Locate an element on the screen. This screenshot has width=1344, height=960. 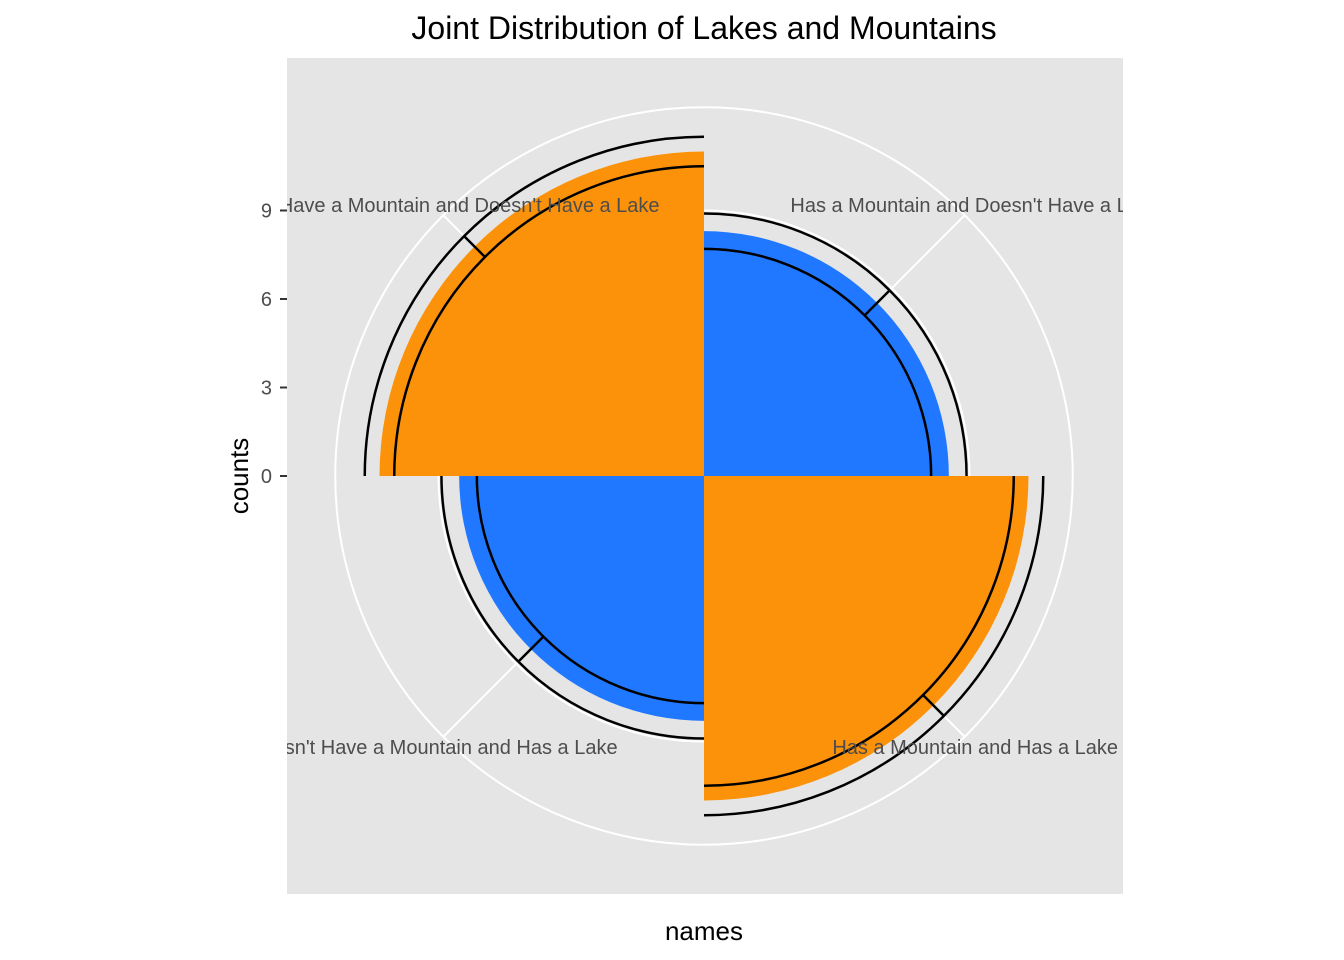
category-label-2: Has a Mountain and Has a Lake is located at coordinates (975, 748).